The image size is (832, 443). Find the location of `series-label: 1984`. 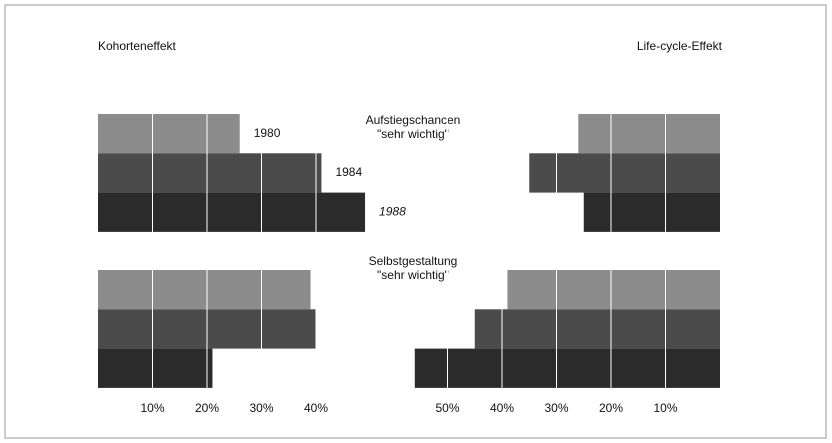

series-label: 1984 is located at coordinates (348, 172).